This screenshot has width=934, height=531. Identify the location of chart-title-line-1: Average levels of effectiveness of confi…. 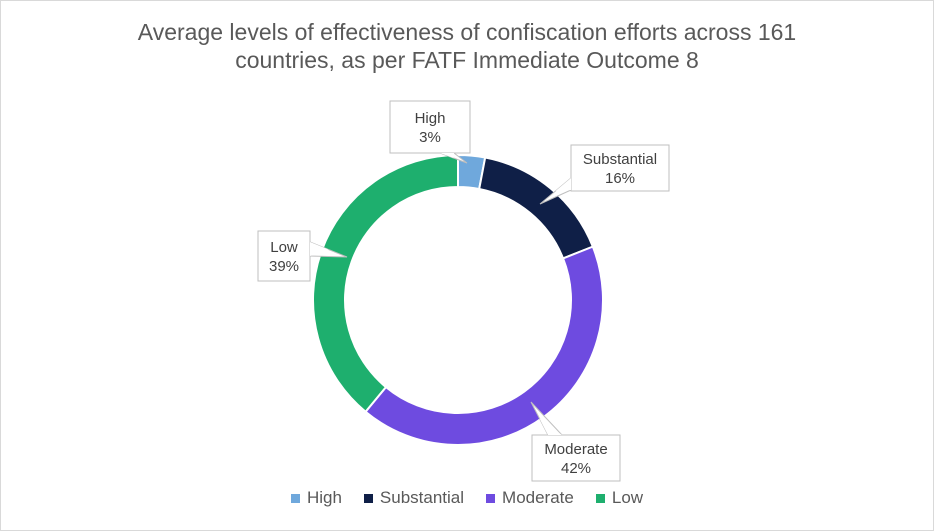
(467, 32).